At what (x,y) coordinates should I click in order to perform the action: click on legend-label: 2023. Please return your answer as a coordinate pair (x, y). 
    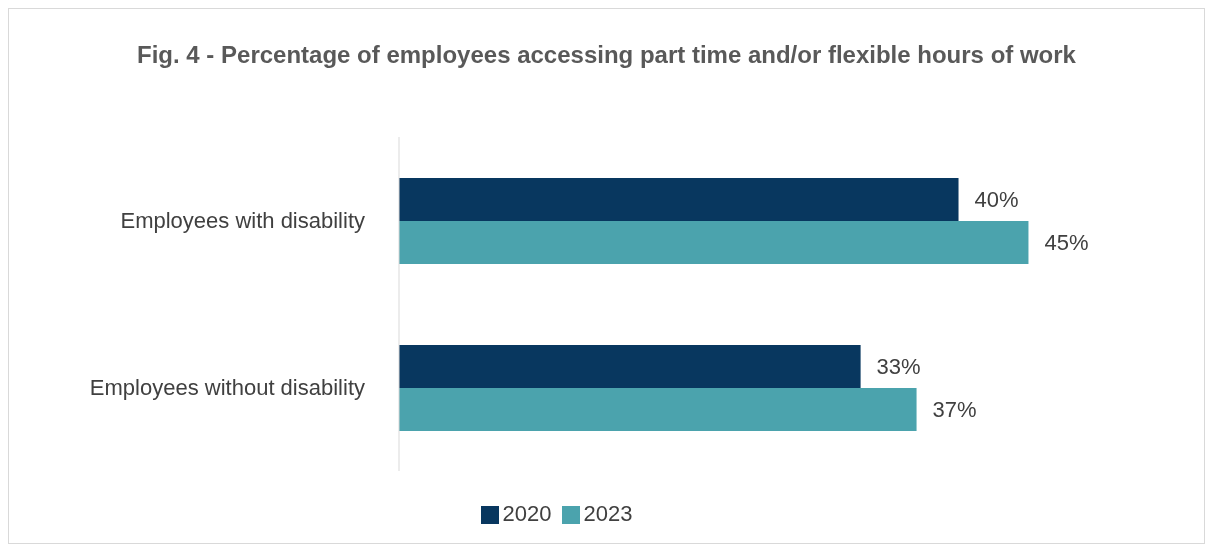
    Looking at the image, I should click on (608, 513).